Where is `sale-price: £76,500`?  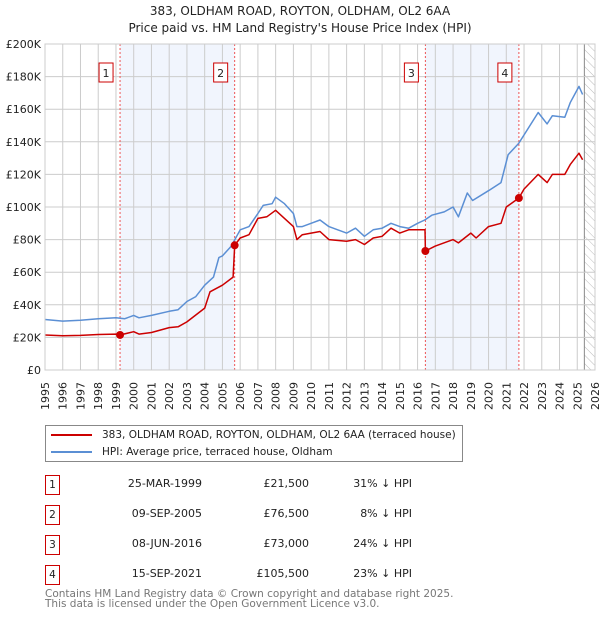 sale-price: £76,500 is located at coordinates (286, 513).